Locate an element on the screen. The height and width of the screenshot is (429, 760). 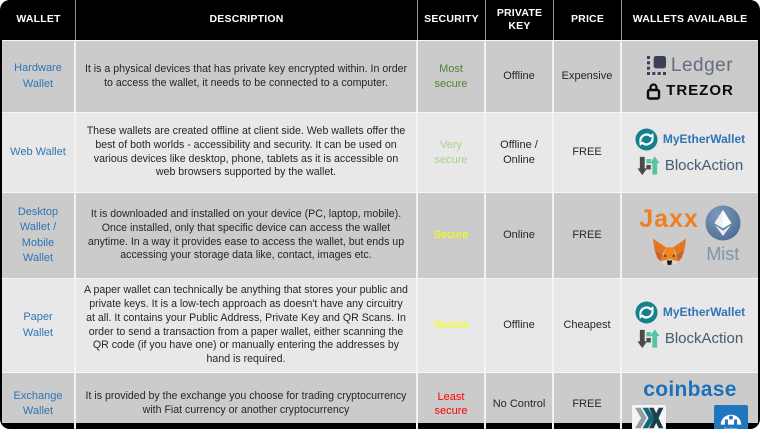
header-private-key: PRIVATE KEY is located at coordinates (520, 20).